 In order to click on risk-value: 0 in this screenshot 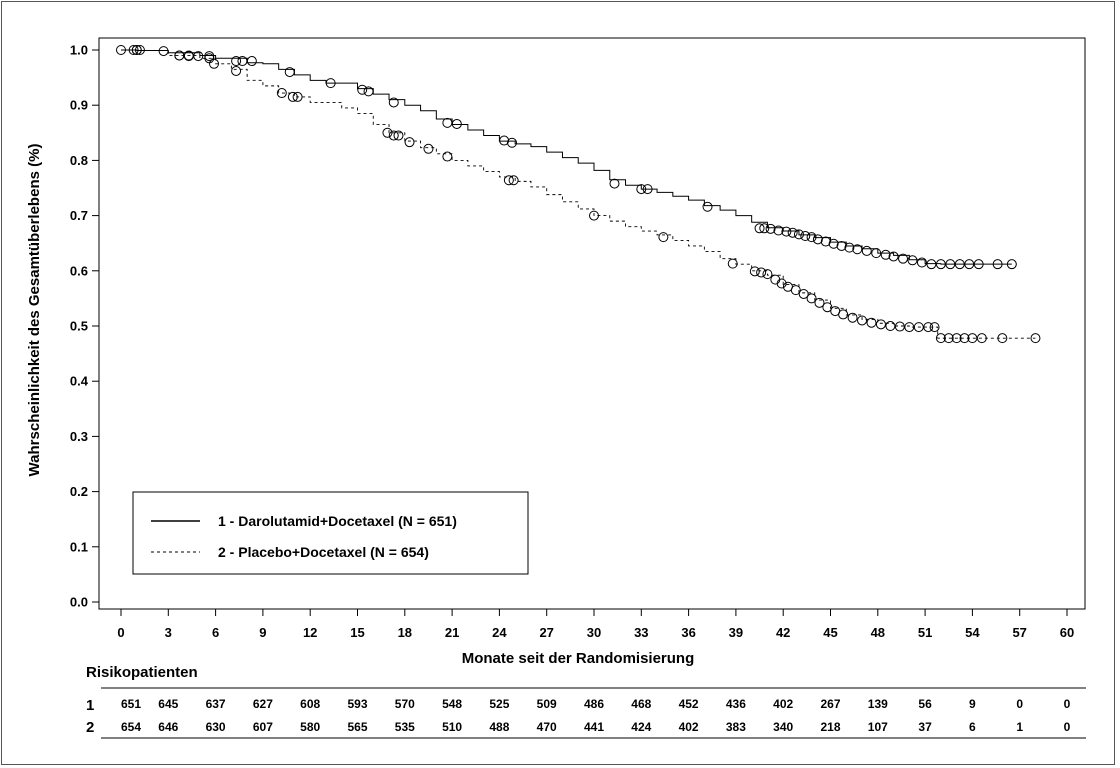, I will do `click(1019, 704)`.